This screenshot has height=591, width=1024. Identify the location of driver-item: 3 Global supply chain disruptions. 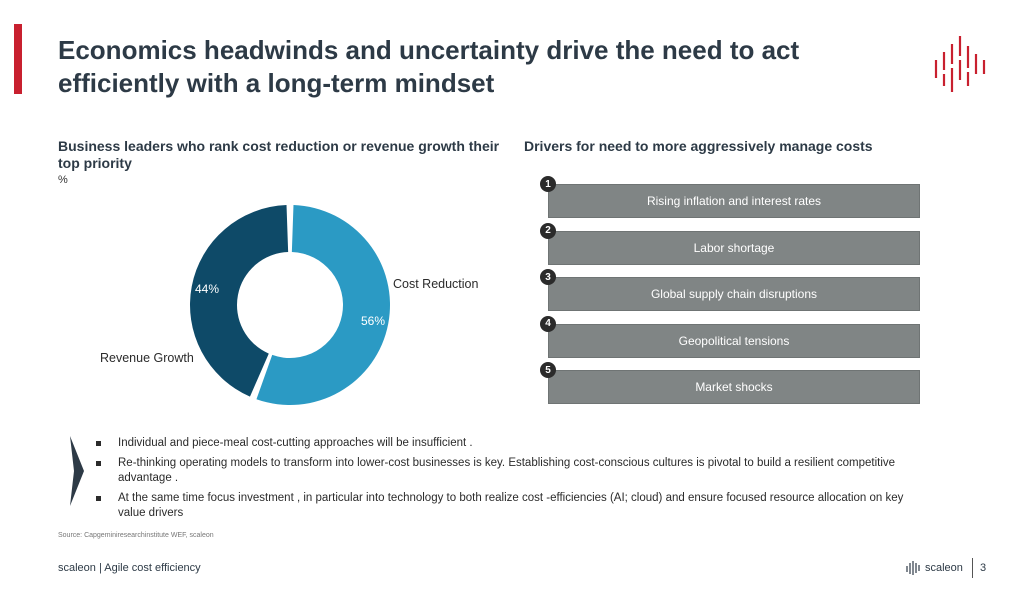
(730, 290).